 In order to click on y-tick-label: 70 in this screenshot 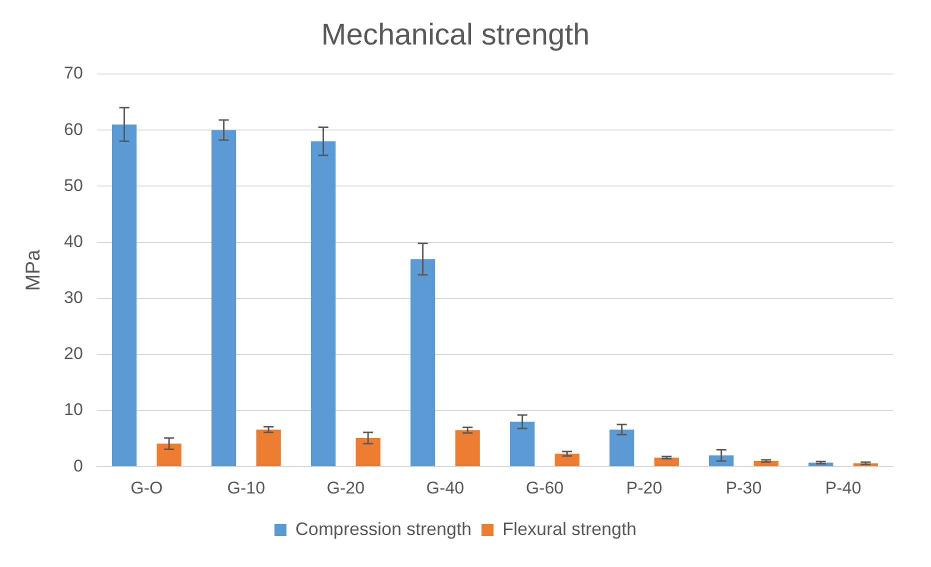, I will do `click(73, 73)`.